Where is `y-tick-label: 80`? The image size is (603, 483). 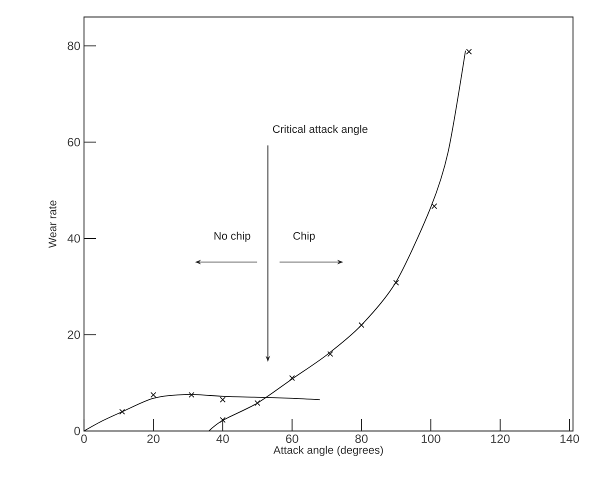
y-tick-label: 80 is located at coordinates (74, 46).